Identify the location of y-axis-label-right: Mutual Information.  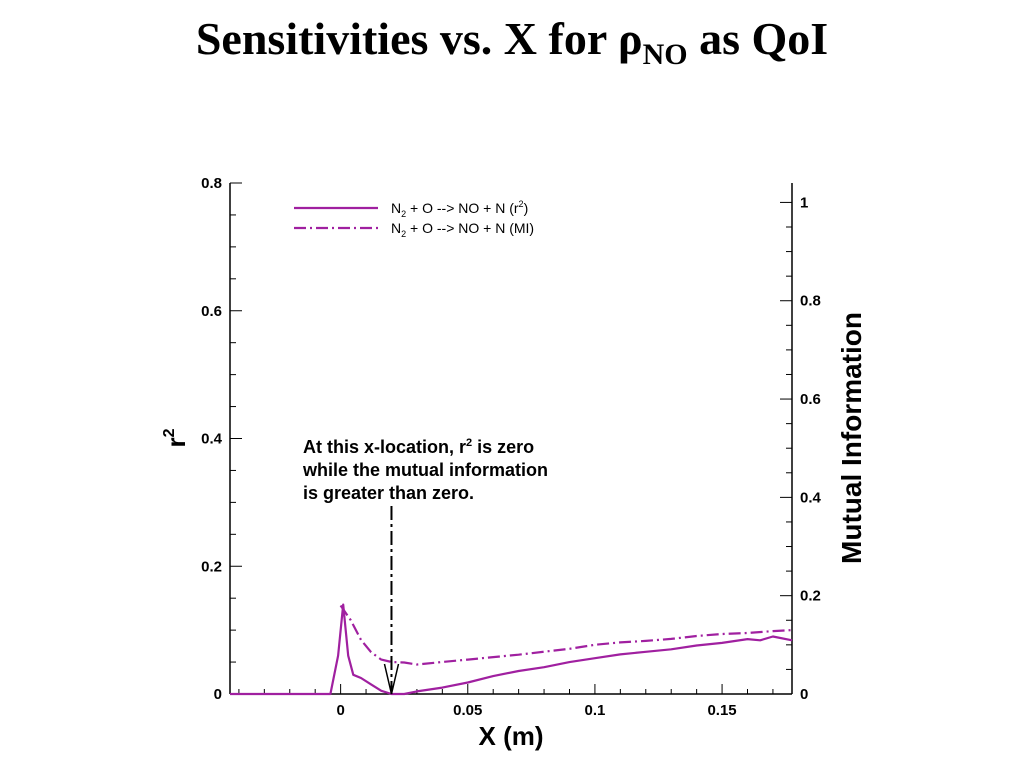
(851, 438).